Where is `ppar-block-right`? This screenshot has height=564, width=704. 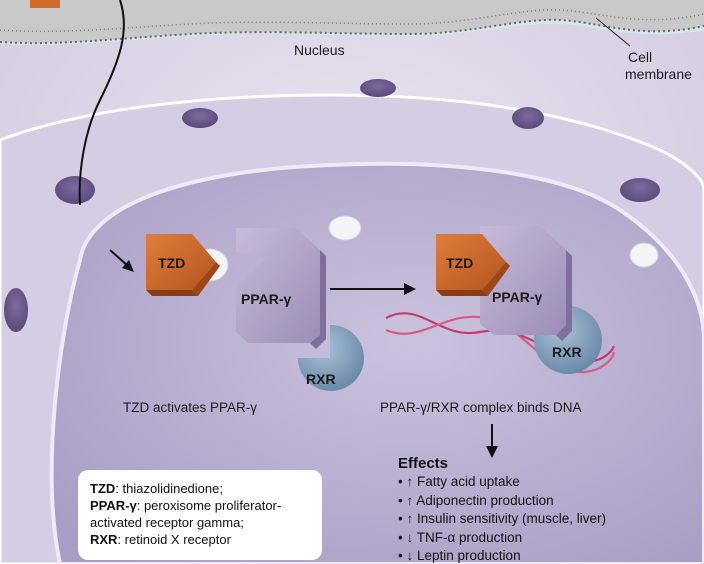
ppar-block-right is located at coordinates (526, 283).